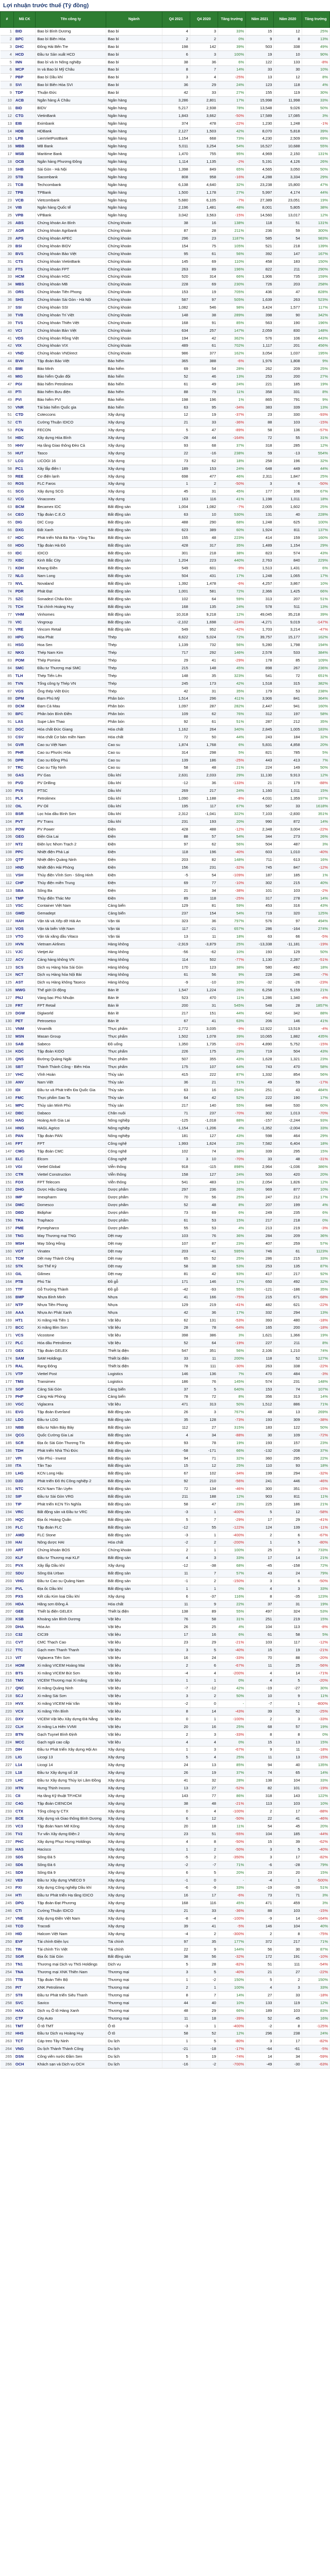 Image resolution: width=330 pixels, height=2576 pixels. I want to click on stock-code: SHS, so click(24, 300).